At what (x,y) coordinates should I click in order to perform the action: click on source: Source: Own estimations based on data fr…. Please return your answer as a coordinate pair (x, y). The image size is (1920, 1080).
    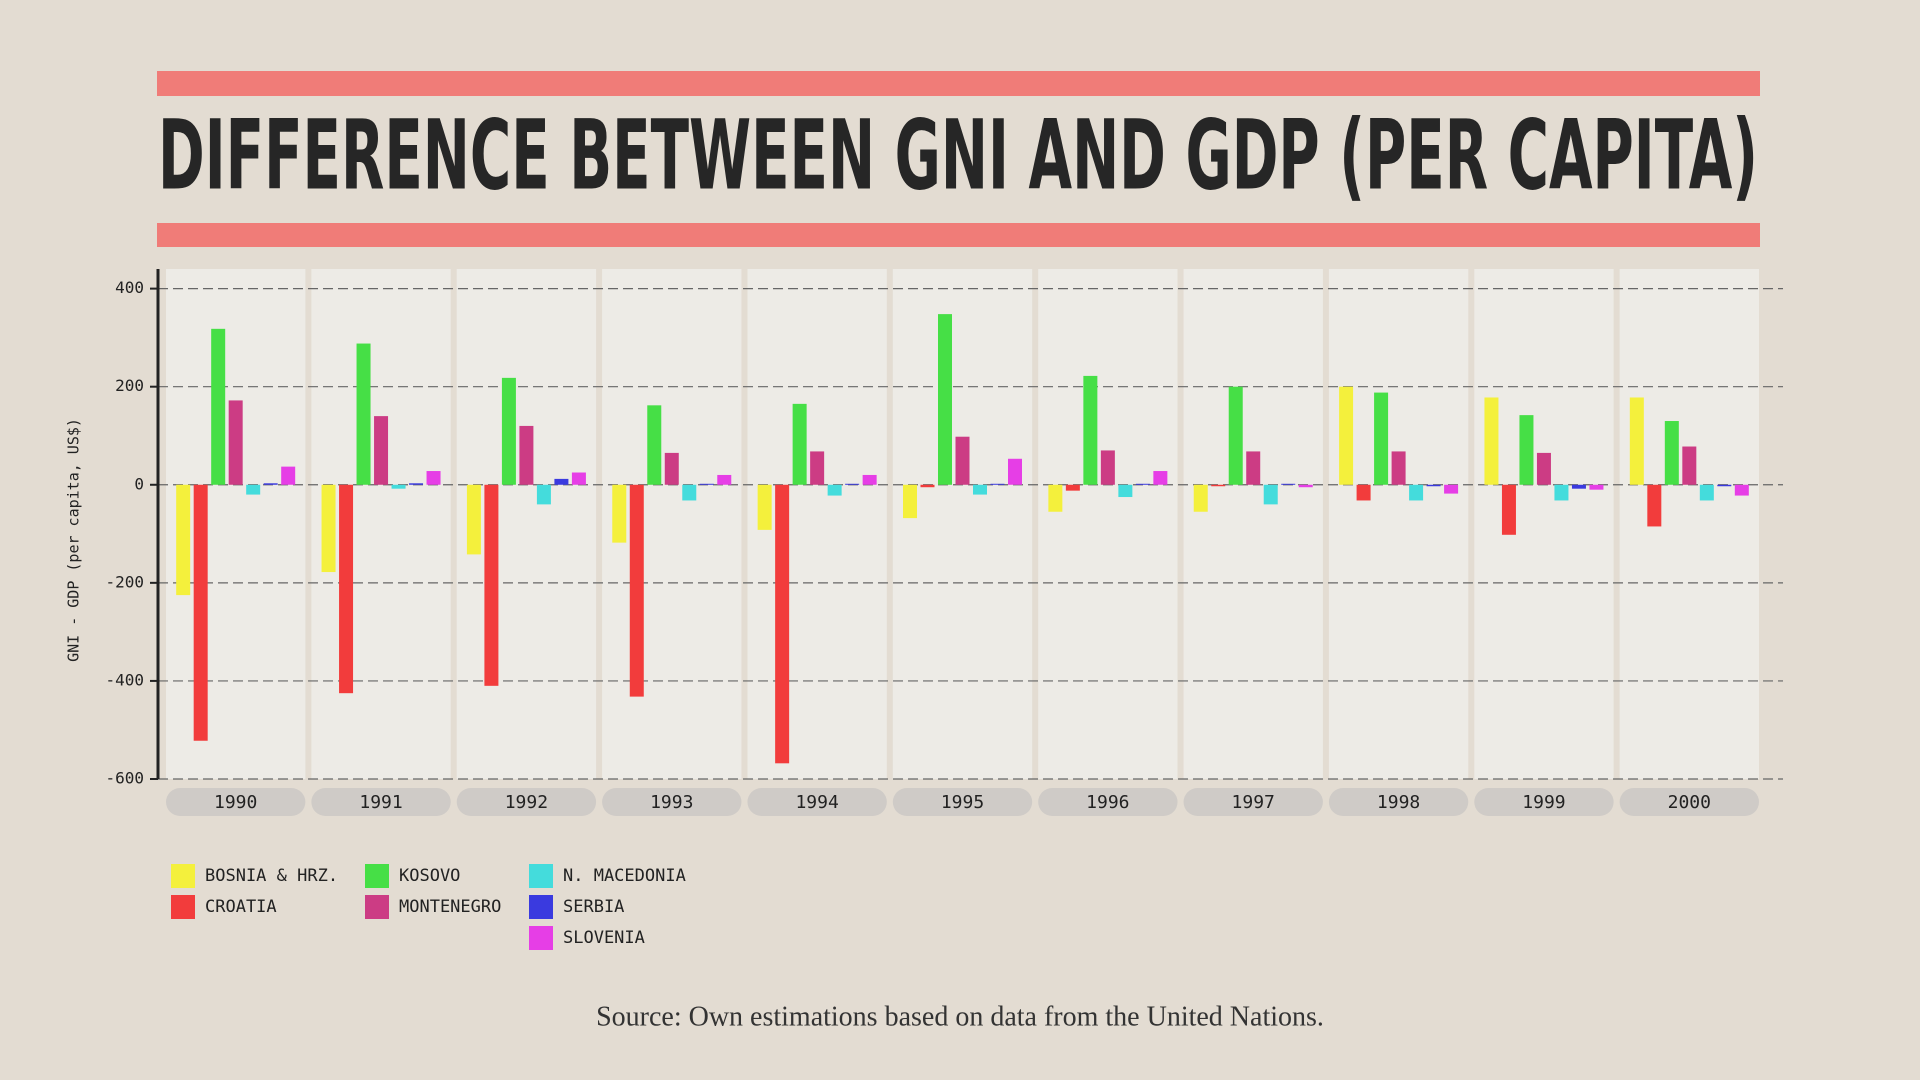
    Looking at the image, I should click on (960, 1016).